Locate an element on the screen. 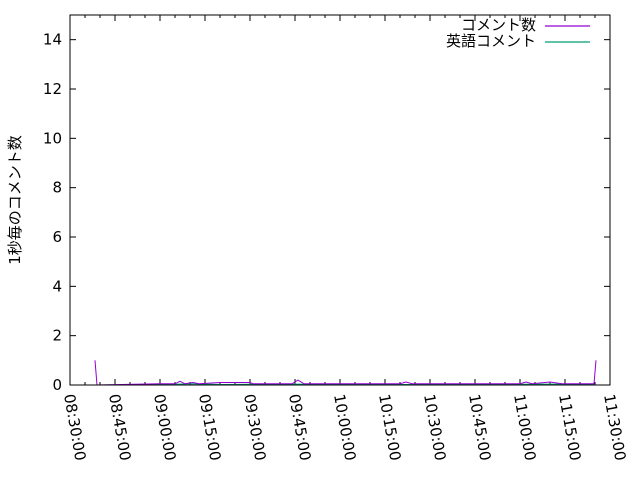 The height and width of the screenshot is (484, 640). legend-label-0: コメント数 is located at coordinates (498, 25).